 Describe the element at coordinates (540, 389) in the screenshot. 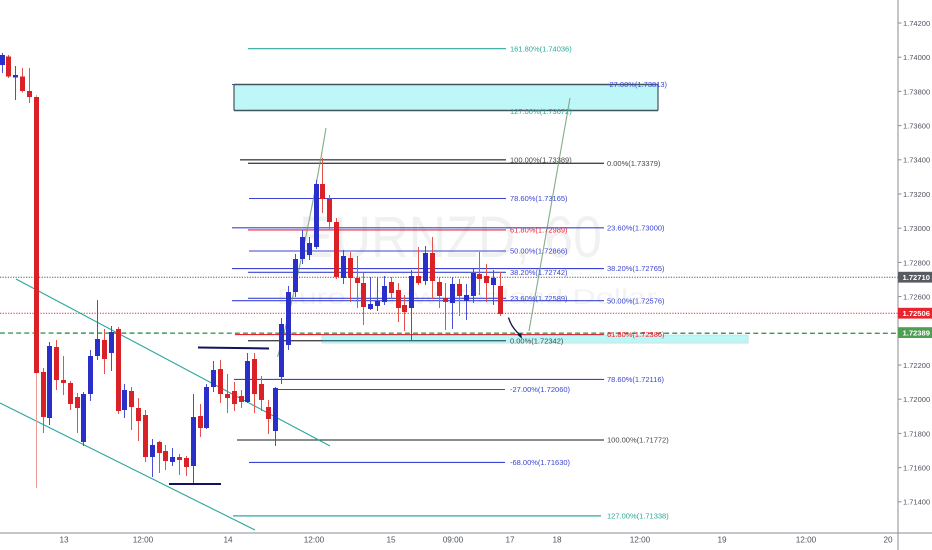

I see `svg-text: -27.00%(1.72060)` at that location.